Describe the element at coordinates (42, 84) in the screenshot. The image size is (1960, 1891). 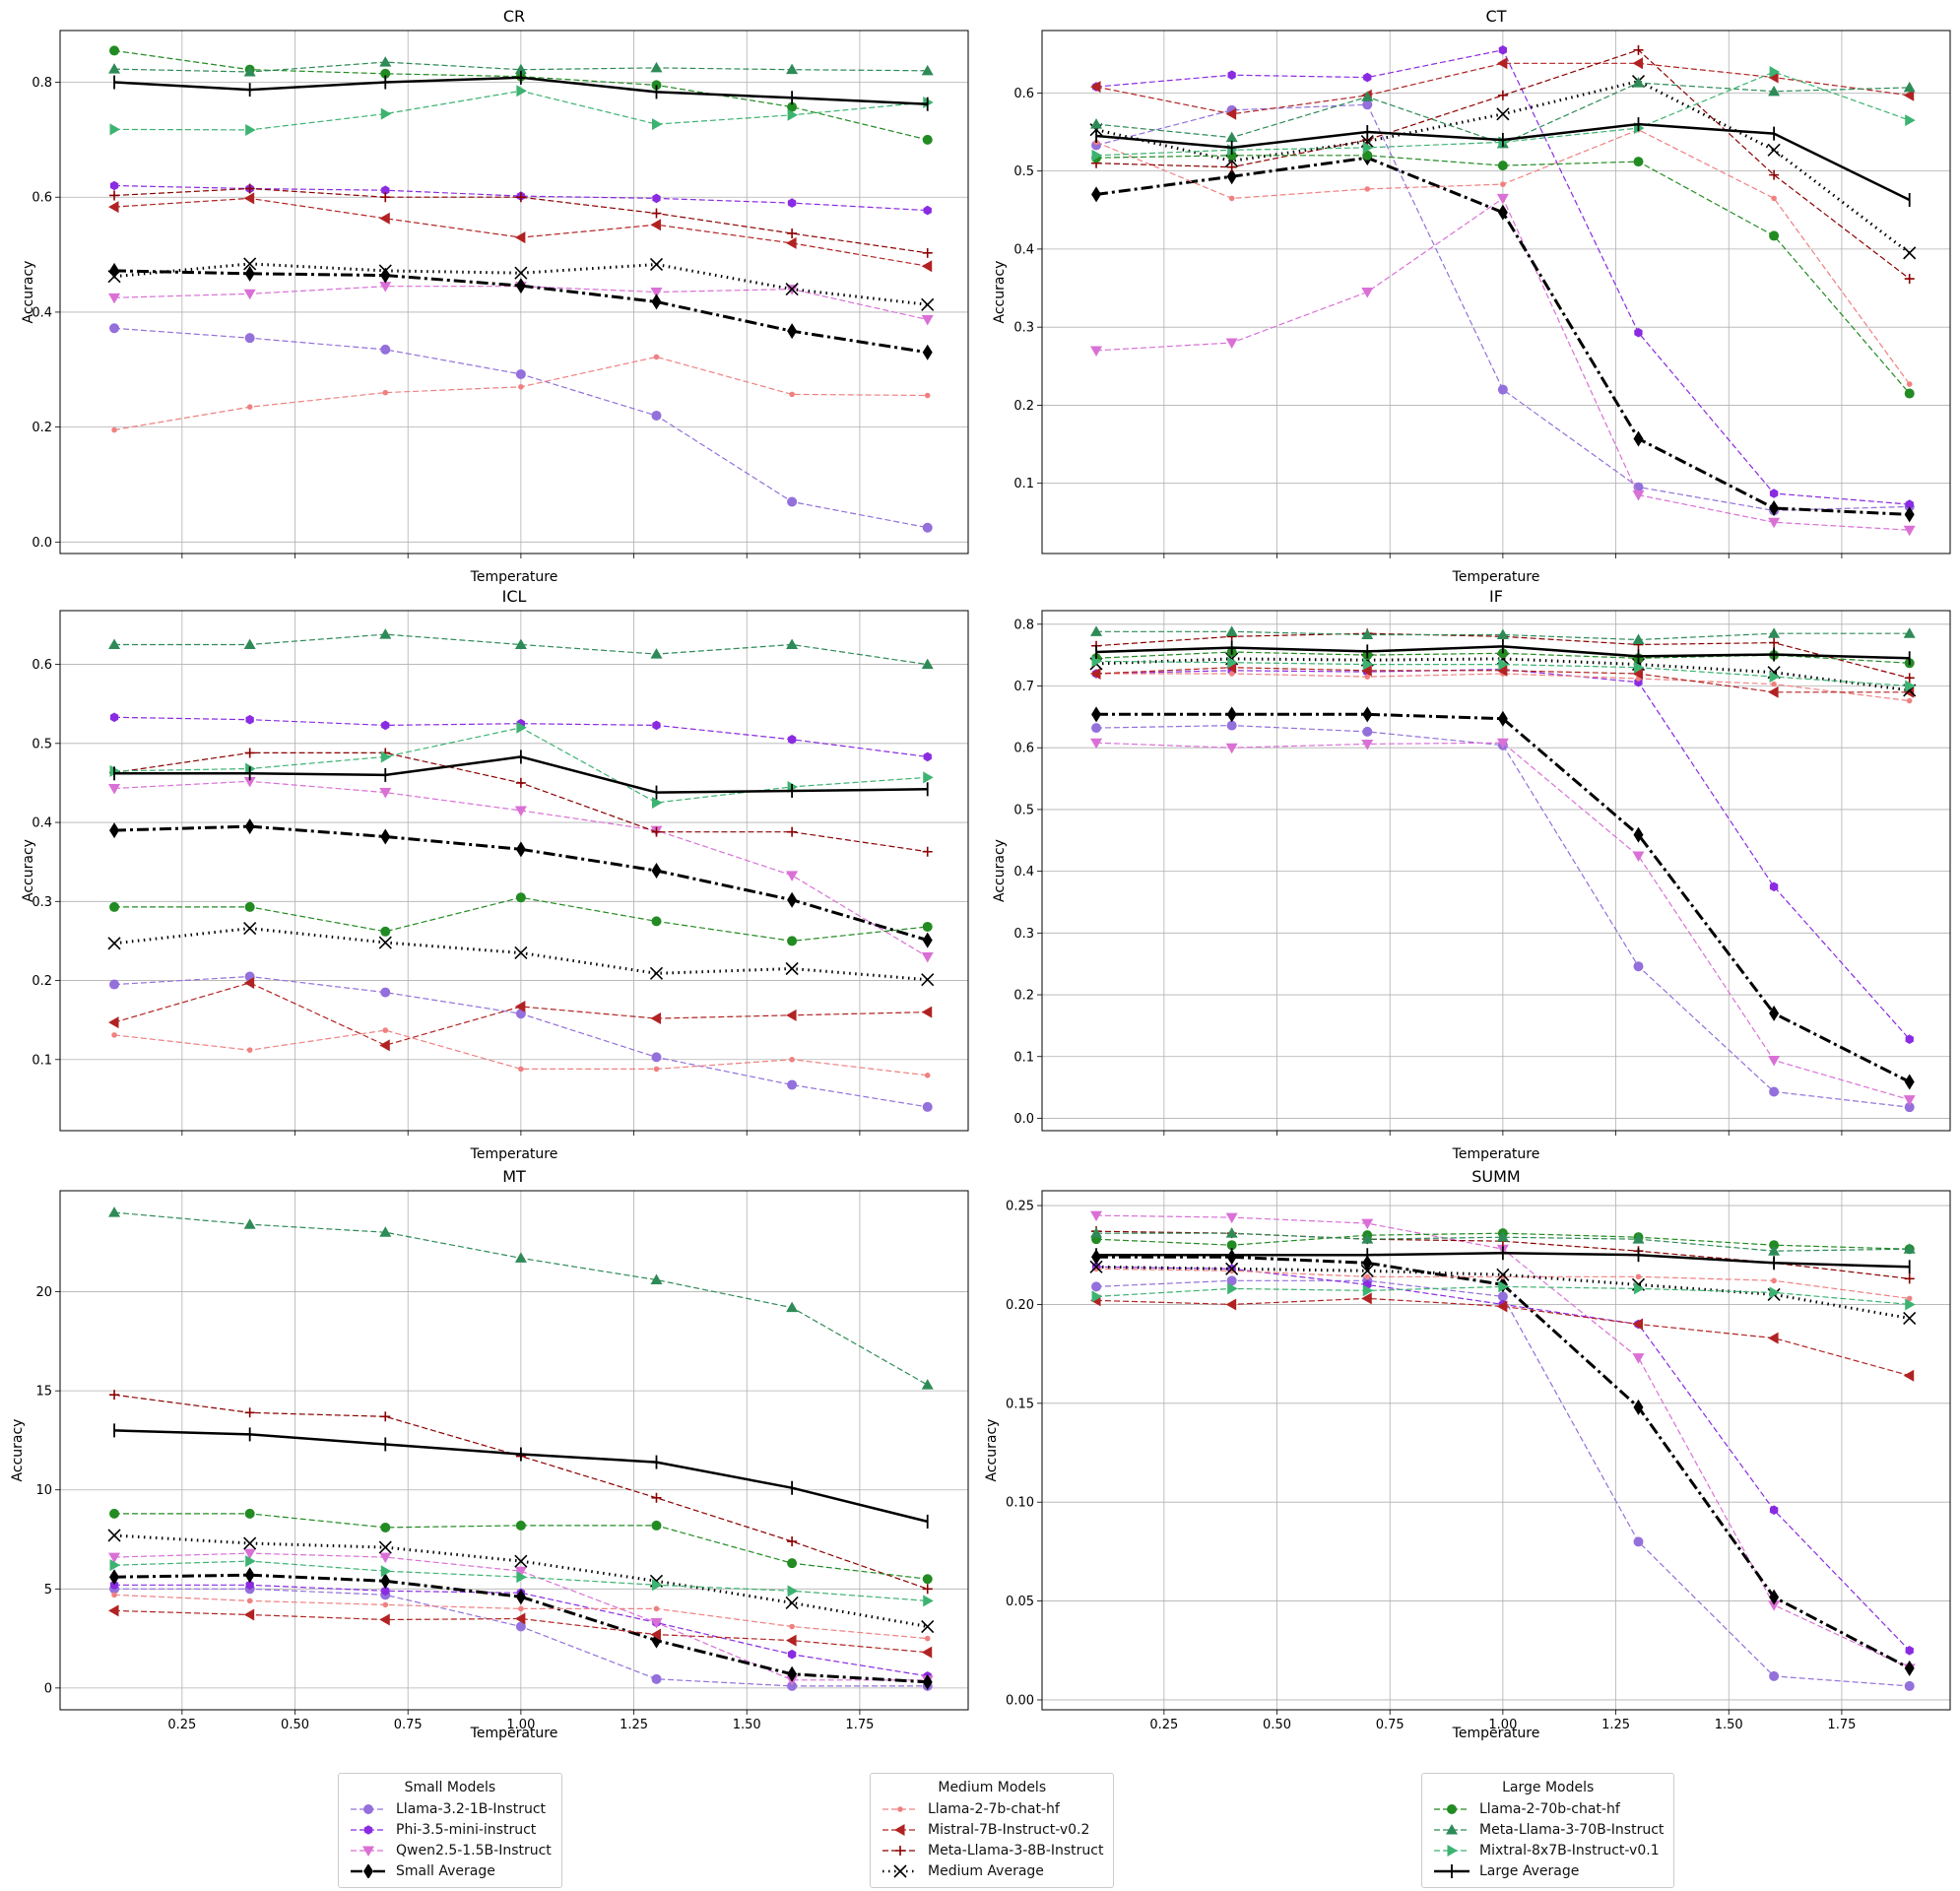
I see `y-tick-label: 0.8` at that location.